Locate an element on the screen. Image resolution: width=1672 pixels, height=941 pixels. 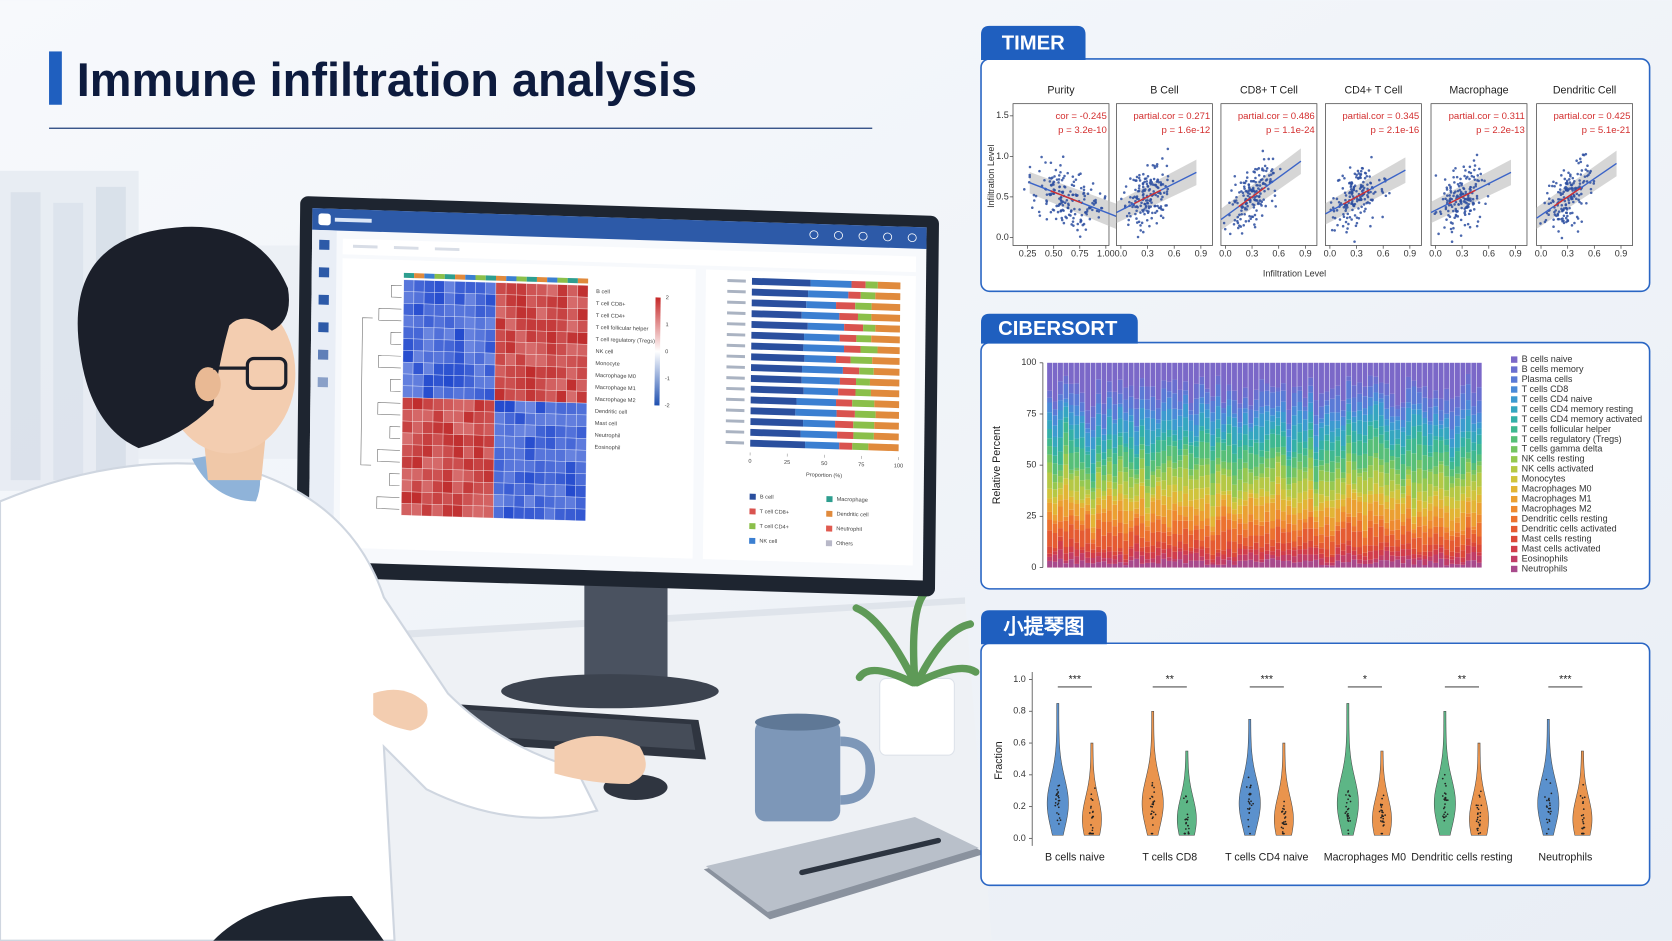
legend-swatch is located at coordinates (752, 540).